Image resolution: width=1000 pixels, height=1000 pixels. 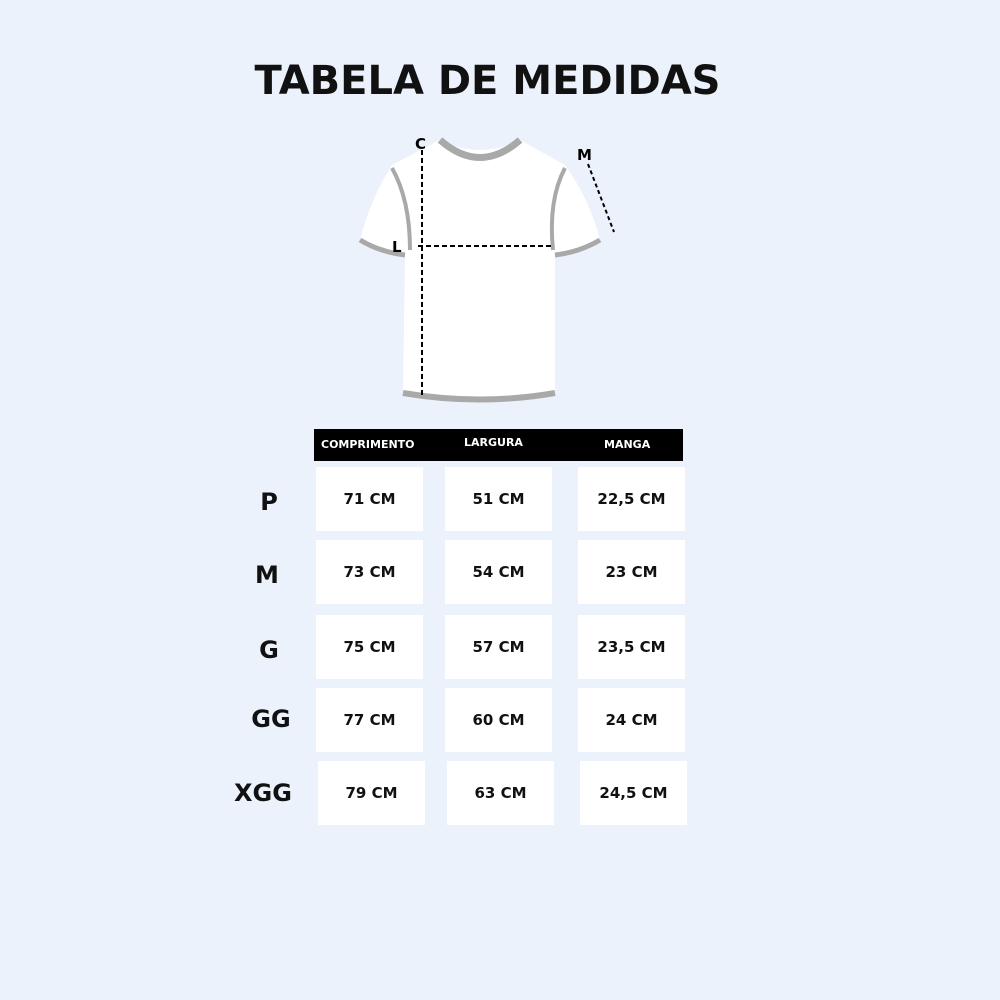 I want to click on length-label: C, so click(x=420, y=144).